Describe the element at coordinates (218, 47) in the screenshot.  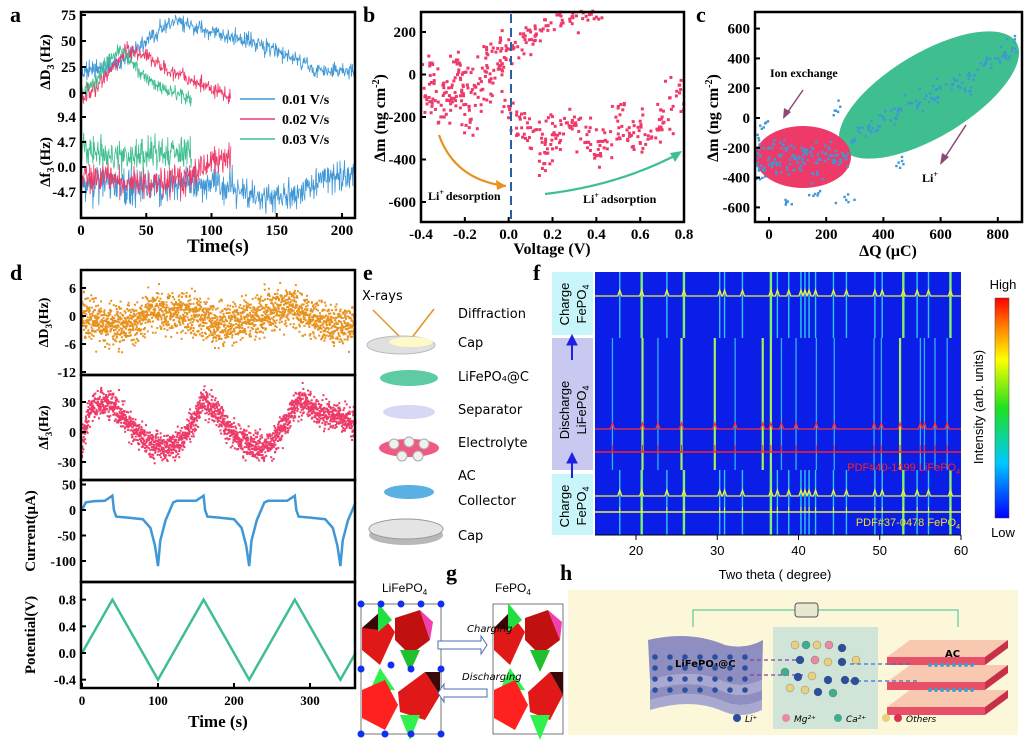
I see `series-D3-0-01-V-s` at that location.